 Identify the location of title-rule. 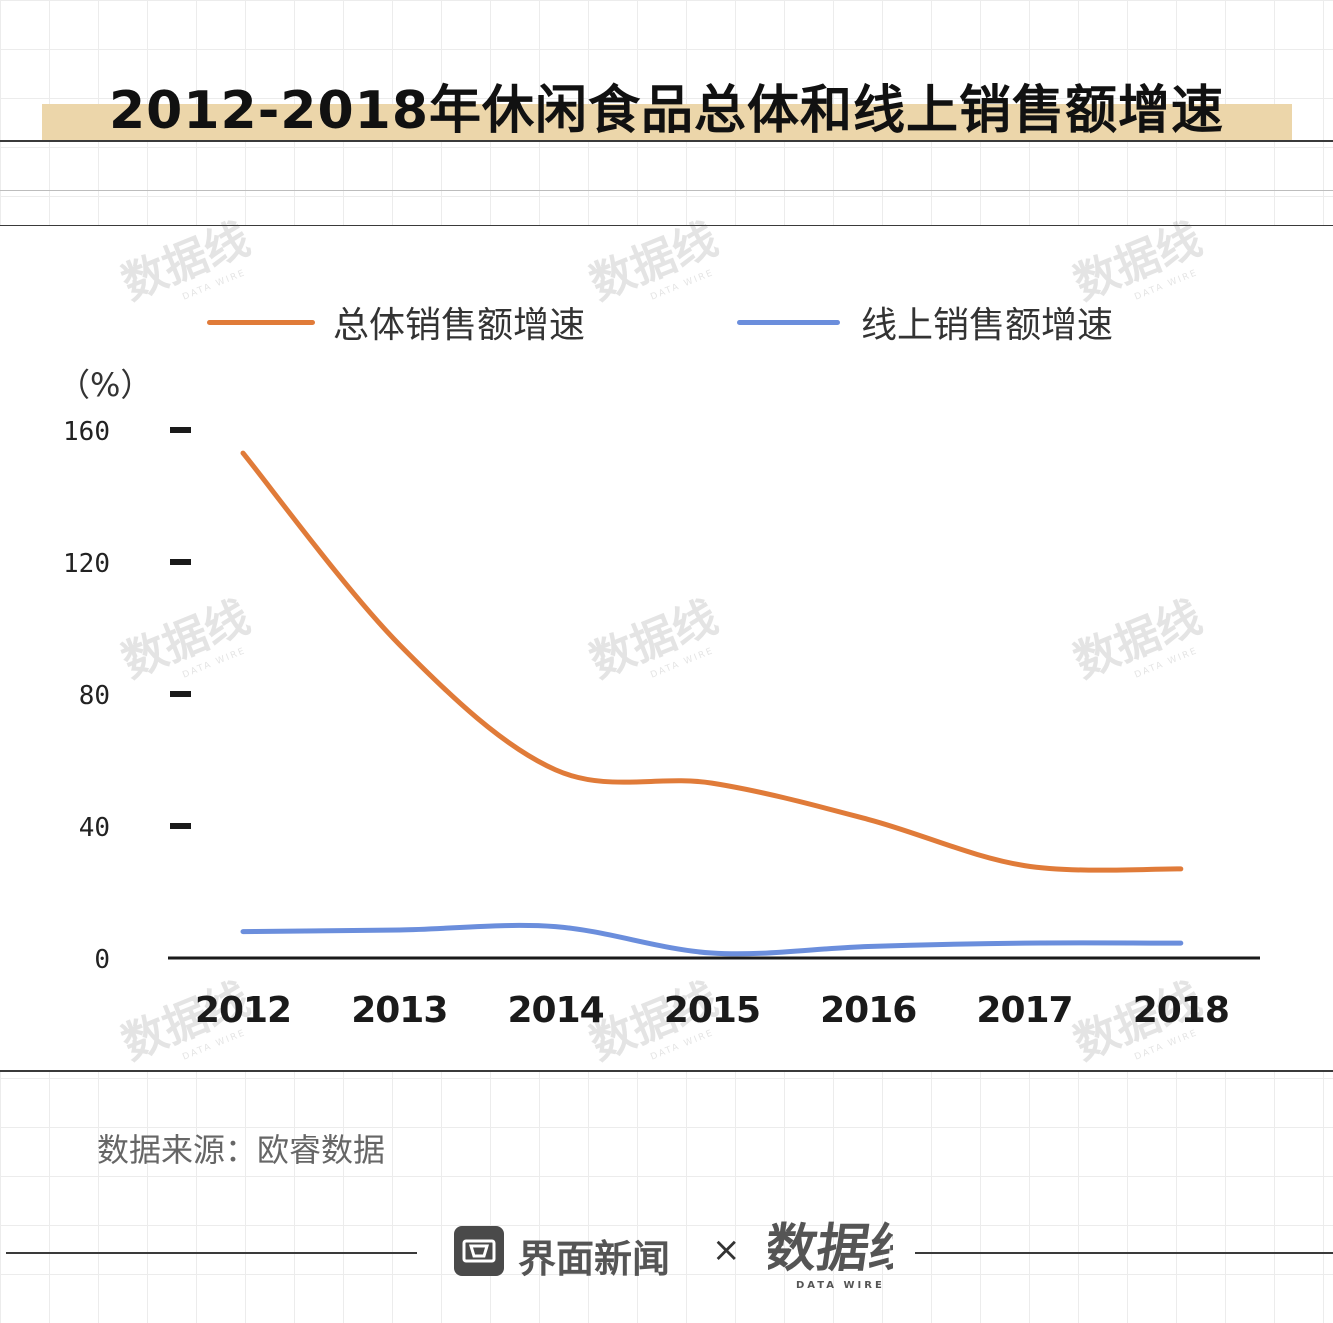
(666, 141).